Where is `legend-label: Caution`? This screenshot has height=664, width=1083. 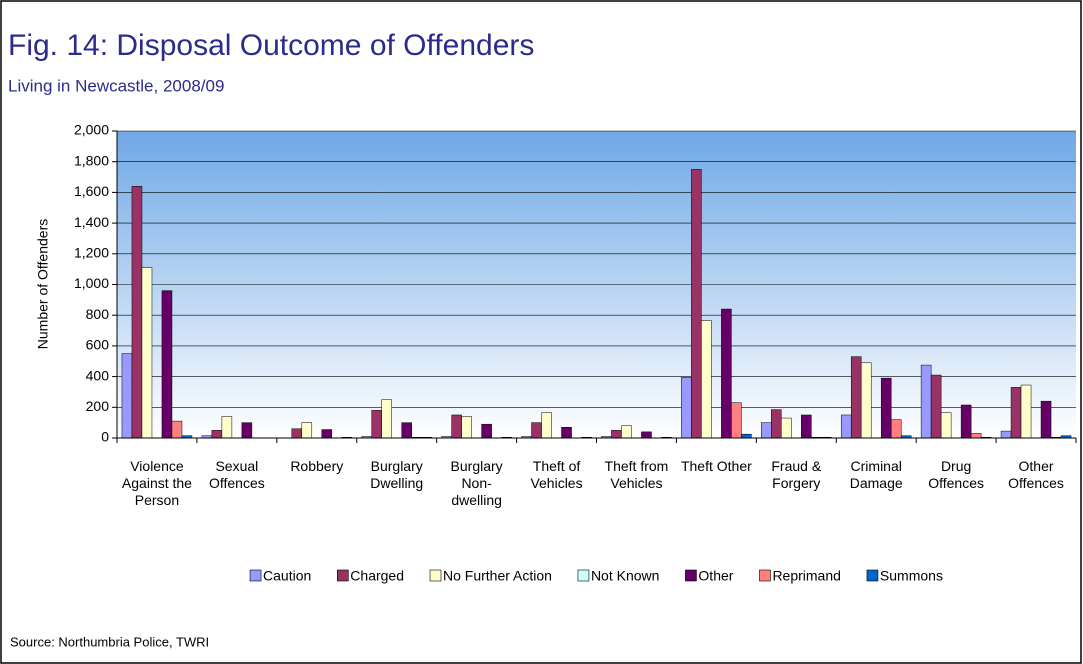
legend-label: Caution is located at coordinates (287, 576).